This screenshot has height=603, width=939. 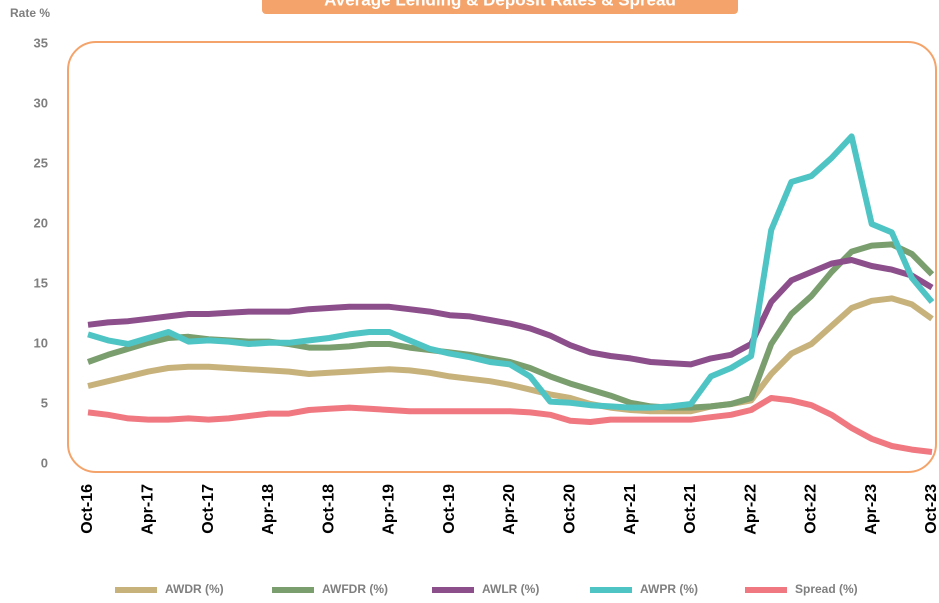 What do you see at coordinates (509, 509) in the screenshot?
I see `x-tick-label: Apr-20` at bounding box center [509, 509].